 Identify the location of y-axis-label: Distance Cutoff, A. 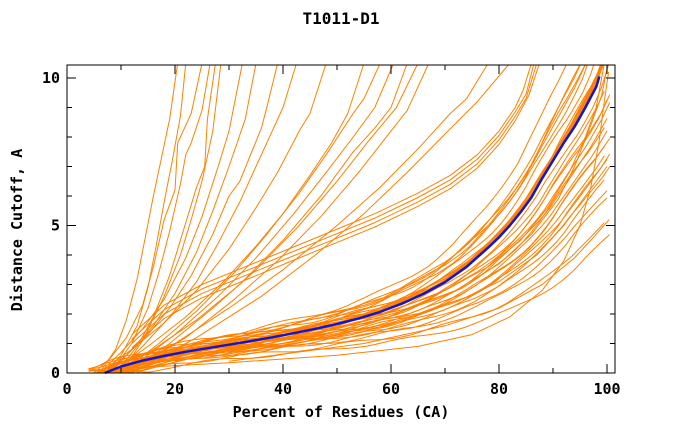
(17, 230).